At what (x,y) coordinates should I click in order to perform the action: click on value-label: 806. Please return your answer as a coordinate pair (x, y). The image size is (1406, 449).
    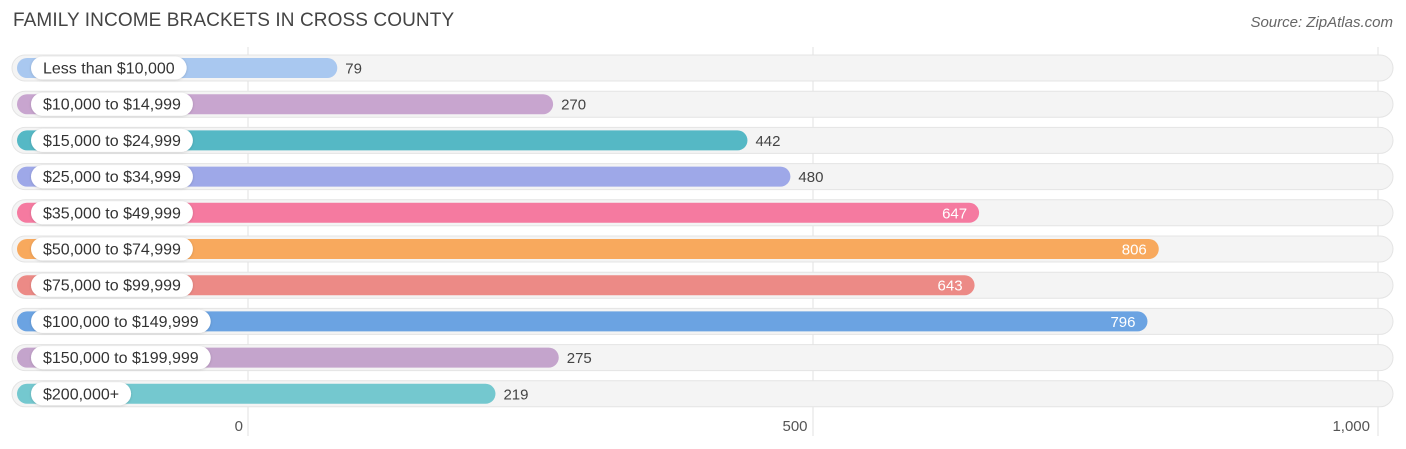
    Looking at the image, I should click on (1134, 250).